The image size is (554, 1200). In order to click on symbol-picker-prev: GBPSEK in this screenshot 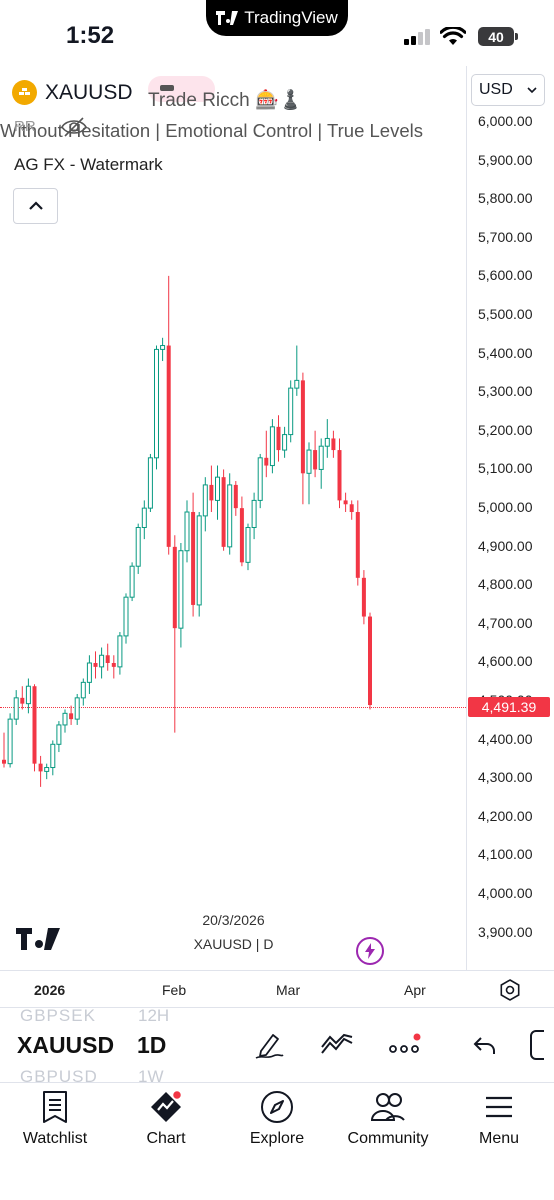, I will do `click(58, 1015)`.